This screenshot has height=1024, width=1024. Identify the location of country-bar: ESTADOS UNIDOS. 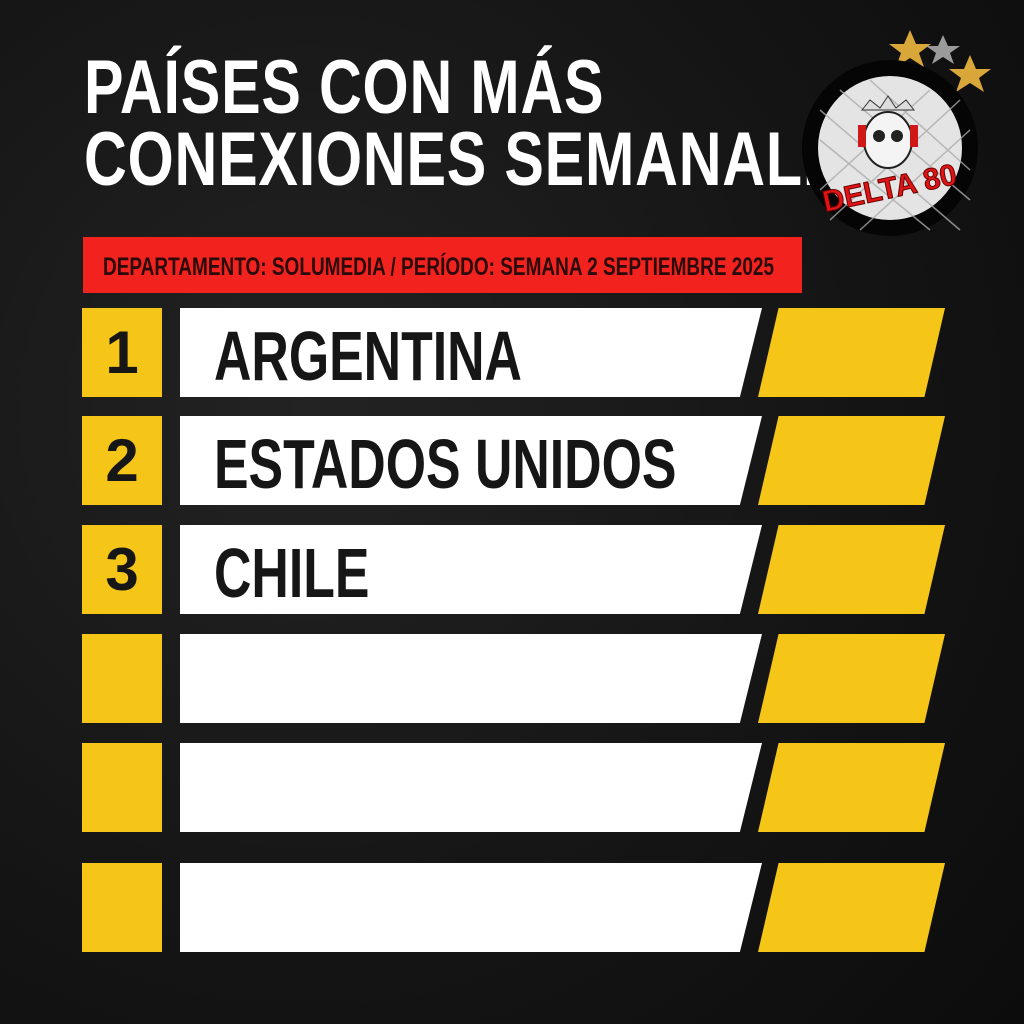
(471, 460).